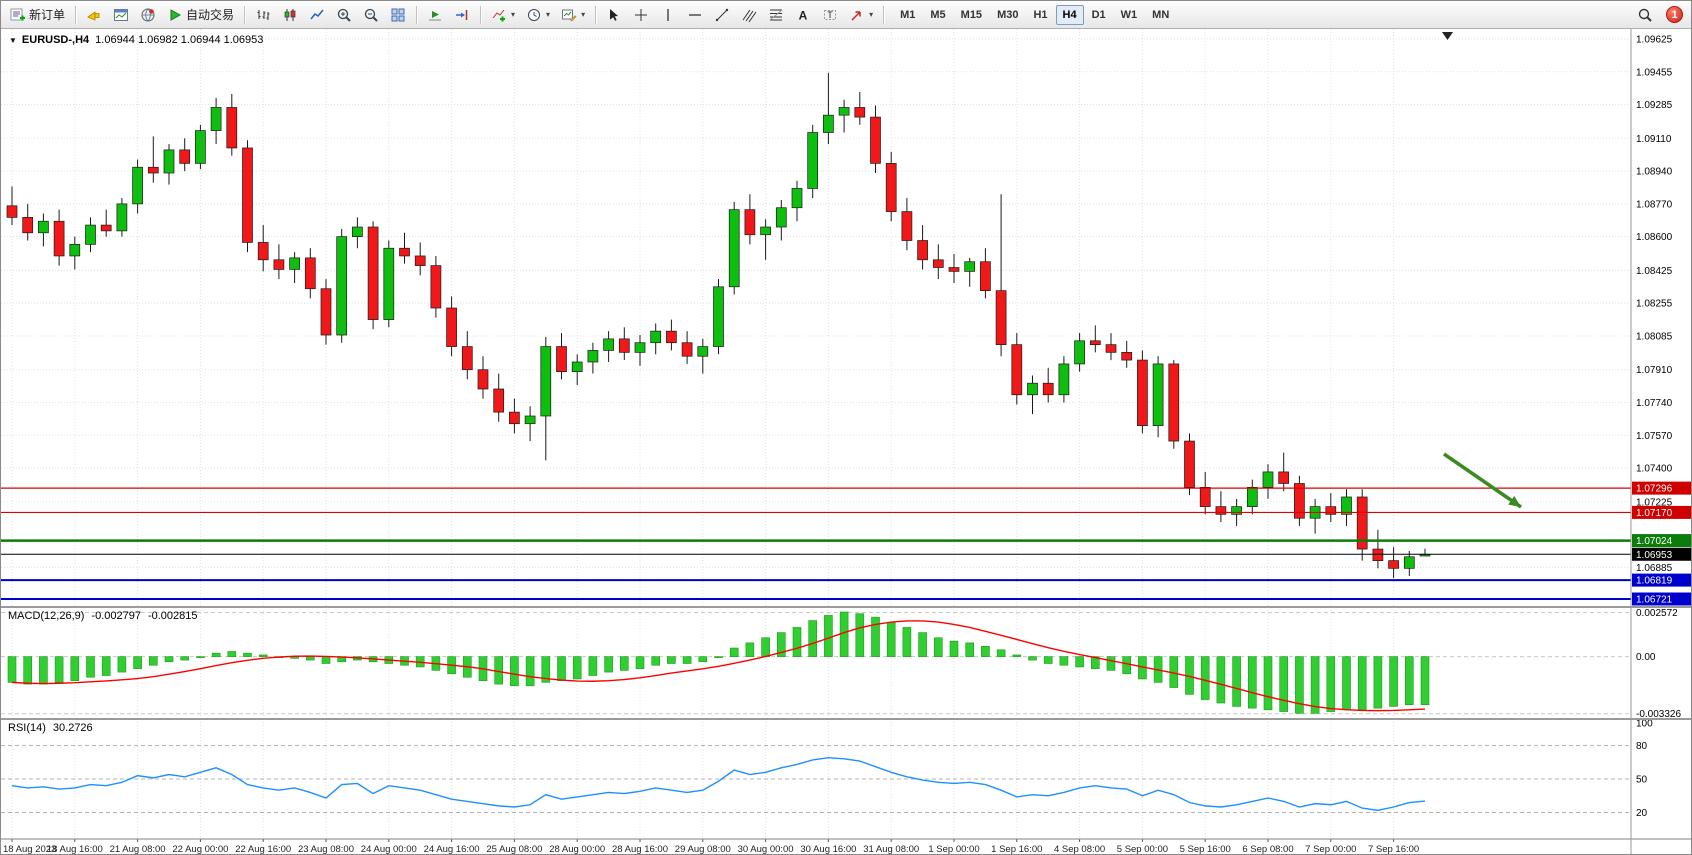 This screenshot has height=855, width=1692. I want to click on timeframe-MN: MN, so click(1160, 15).